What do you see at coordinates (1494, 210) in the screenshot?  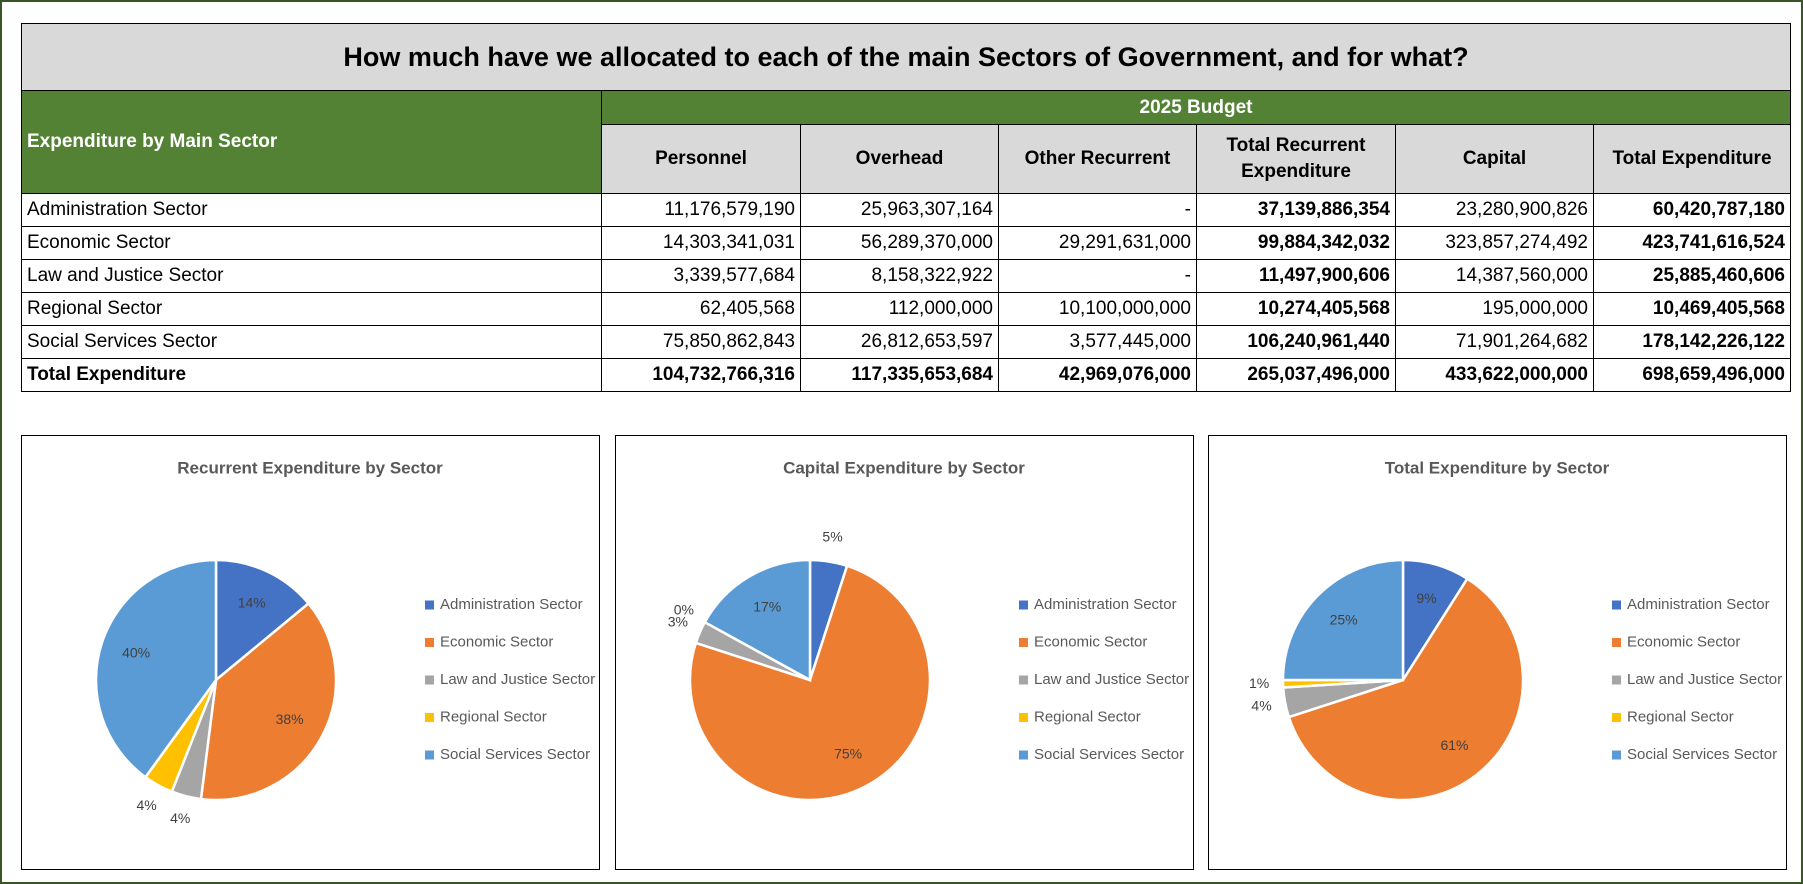 I see `amount: 23,280,900,826` at bounding box center [1494, 210].